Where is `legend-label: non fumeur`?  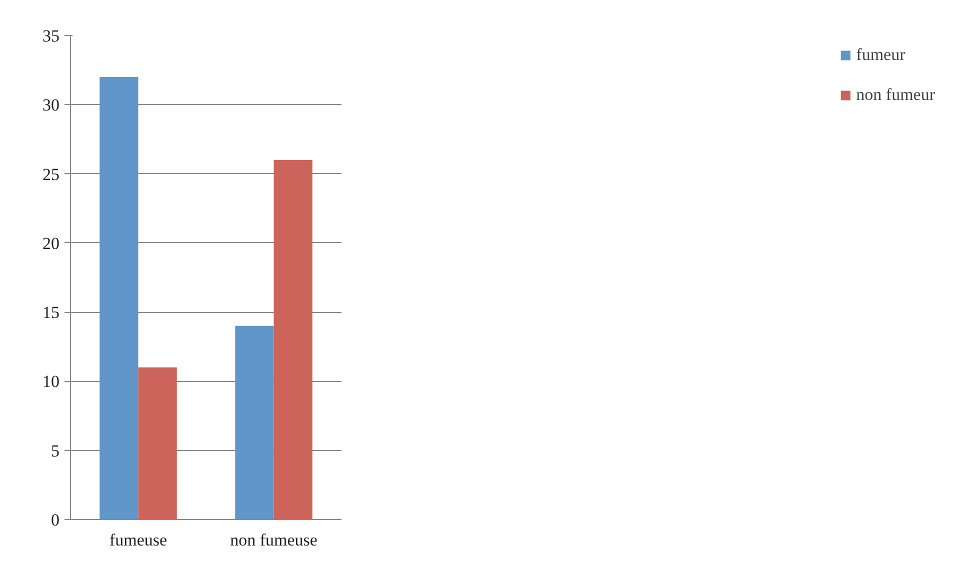 legend-label: non fumeur is located at coordinates (895, 95).